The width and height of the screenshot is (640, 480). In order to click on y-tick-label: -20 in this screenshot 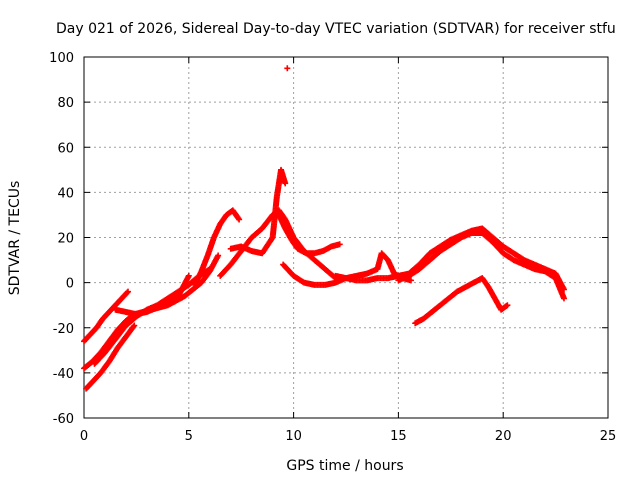, I will do `click(63, 329)`.